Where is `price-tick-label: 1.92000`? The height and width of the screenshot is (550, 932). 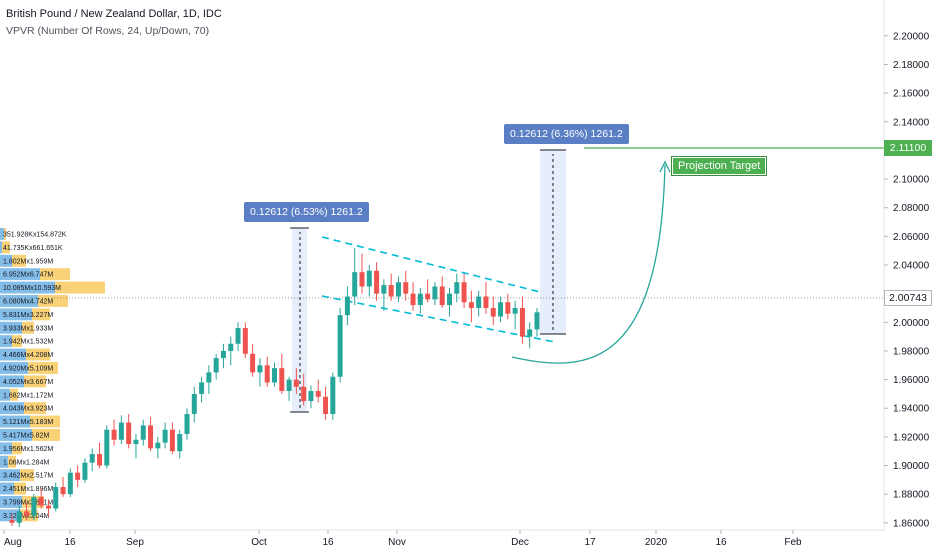 price-tick-label: 1.92000 is located at coordinates (911, 437).